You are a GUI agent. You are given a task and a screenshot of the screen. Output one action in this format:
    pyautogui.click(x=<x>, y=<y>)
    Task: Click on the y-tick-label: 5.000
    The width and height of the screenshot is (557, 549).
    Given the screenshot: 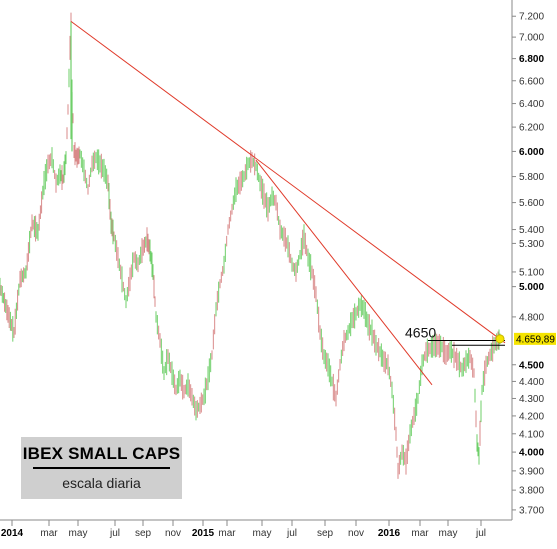 What is the action you would take?
    pyautogui.click(x=531, y=287)
    